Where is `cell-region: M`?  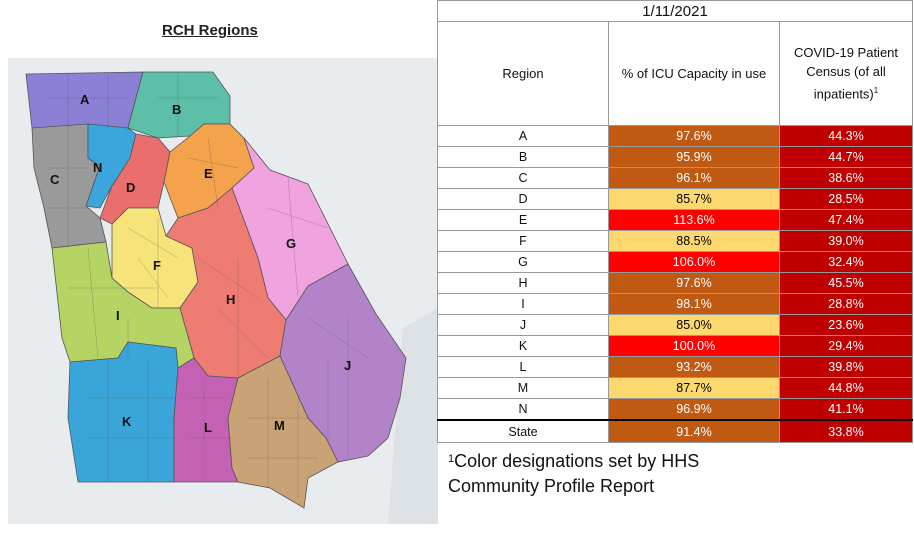
cell-region: M is located at coordinates (523, 388).